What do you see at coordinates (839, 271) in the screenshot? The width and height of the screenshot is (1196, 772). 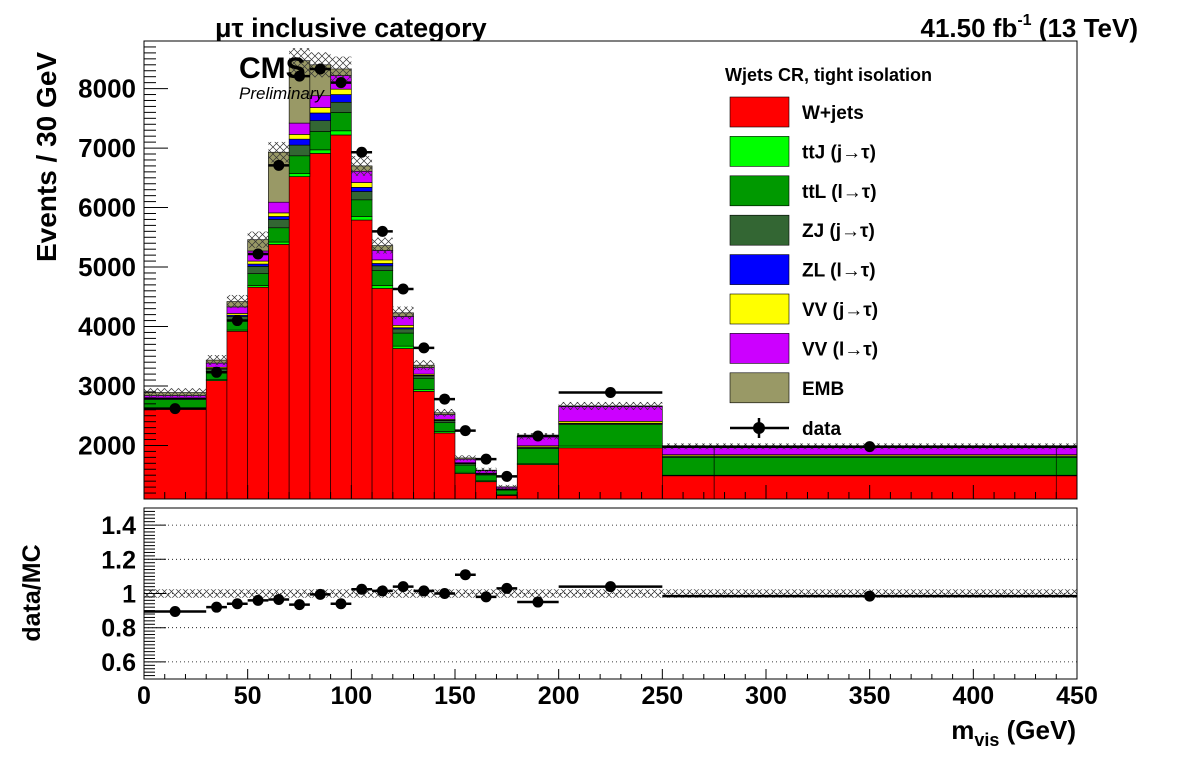 I see `legend-label-zl: ZL (l→τ)` at bounding box center [839, 271].